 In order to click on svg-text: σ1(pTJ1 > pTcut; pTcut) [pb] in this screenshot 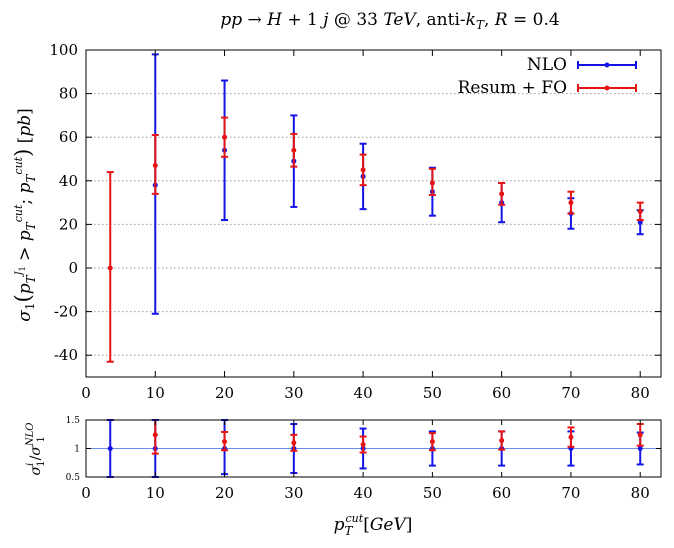, I will do `click(24, 214)`.